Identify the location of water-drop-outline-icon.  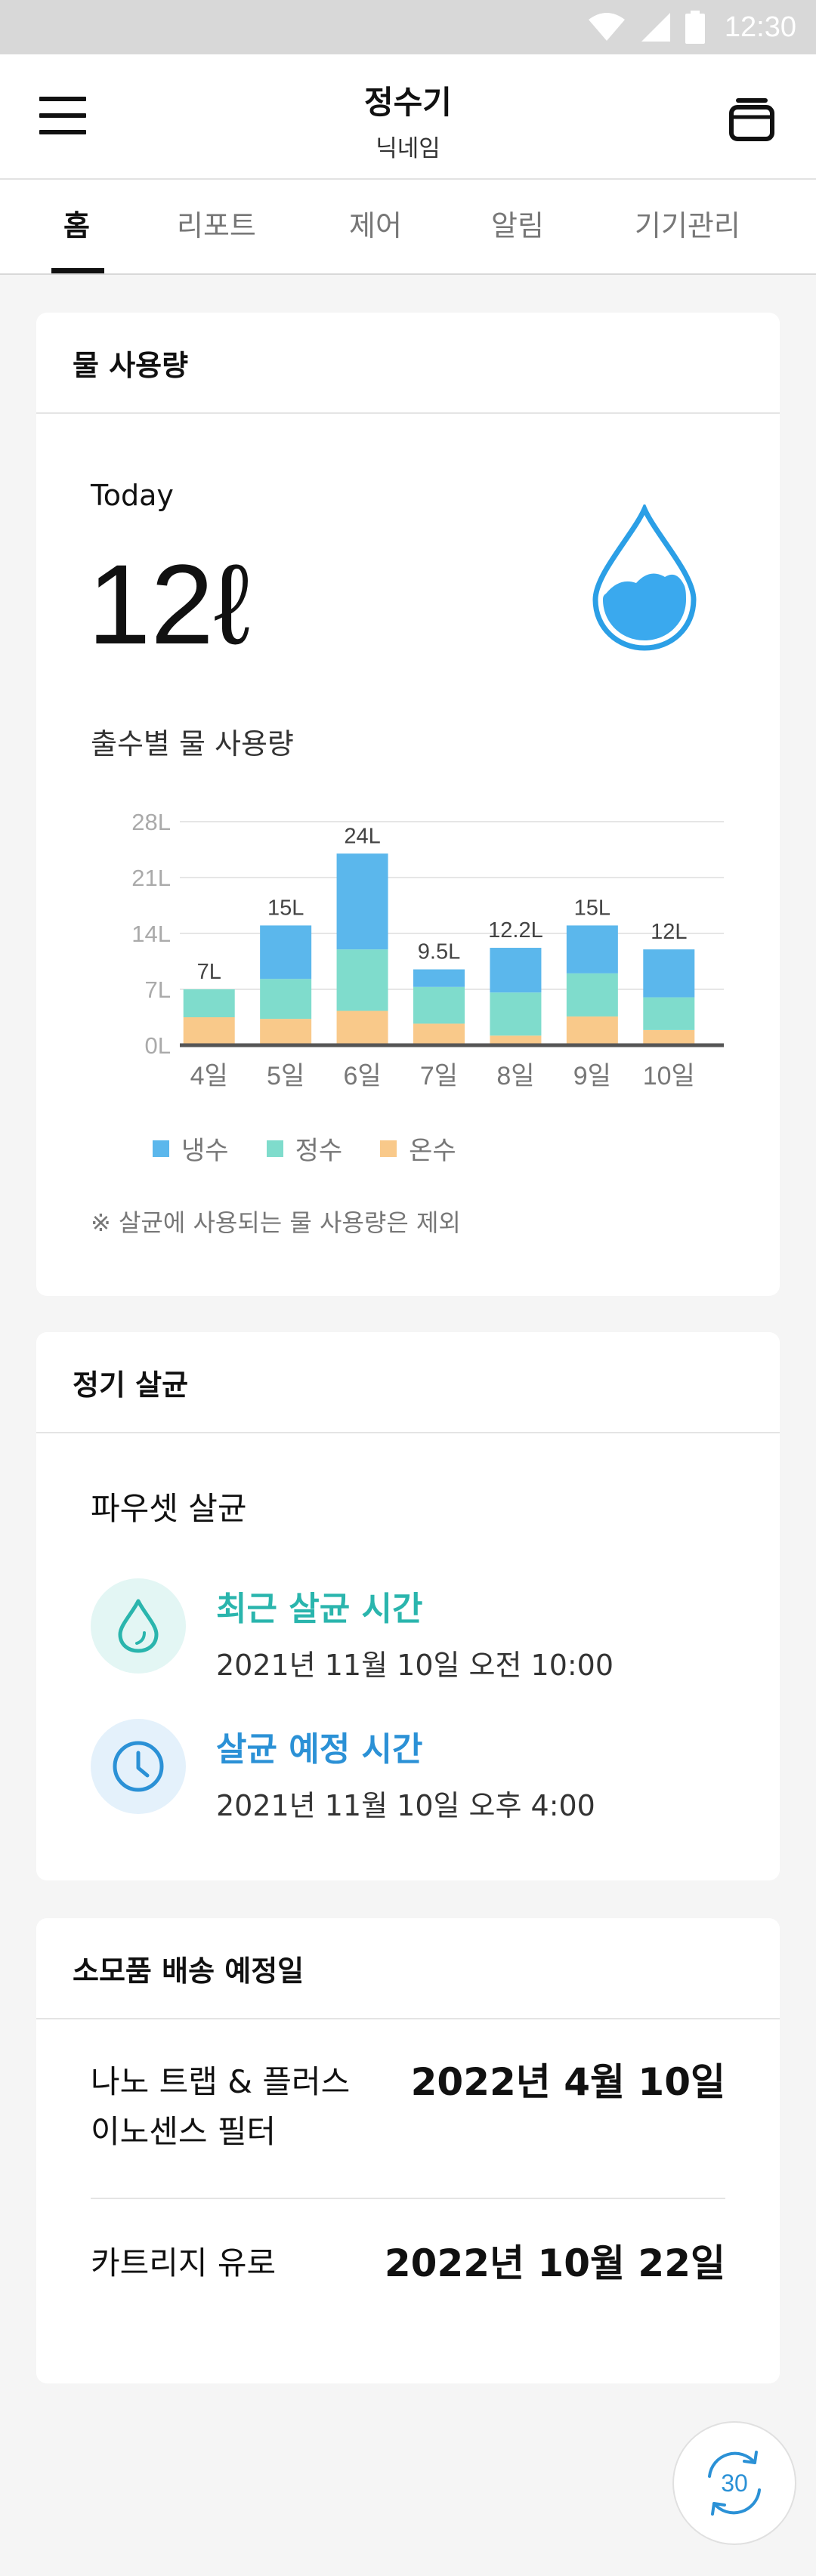
(138, 1626).